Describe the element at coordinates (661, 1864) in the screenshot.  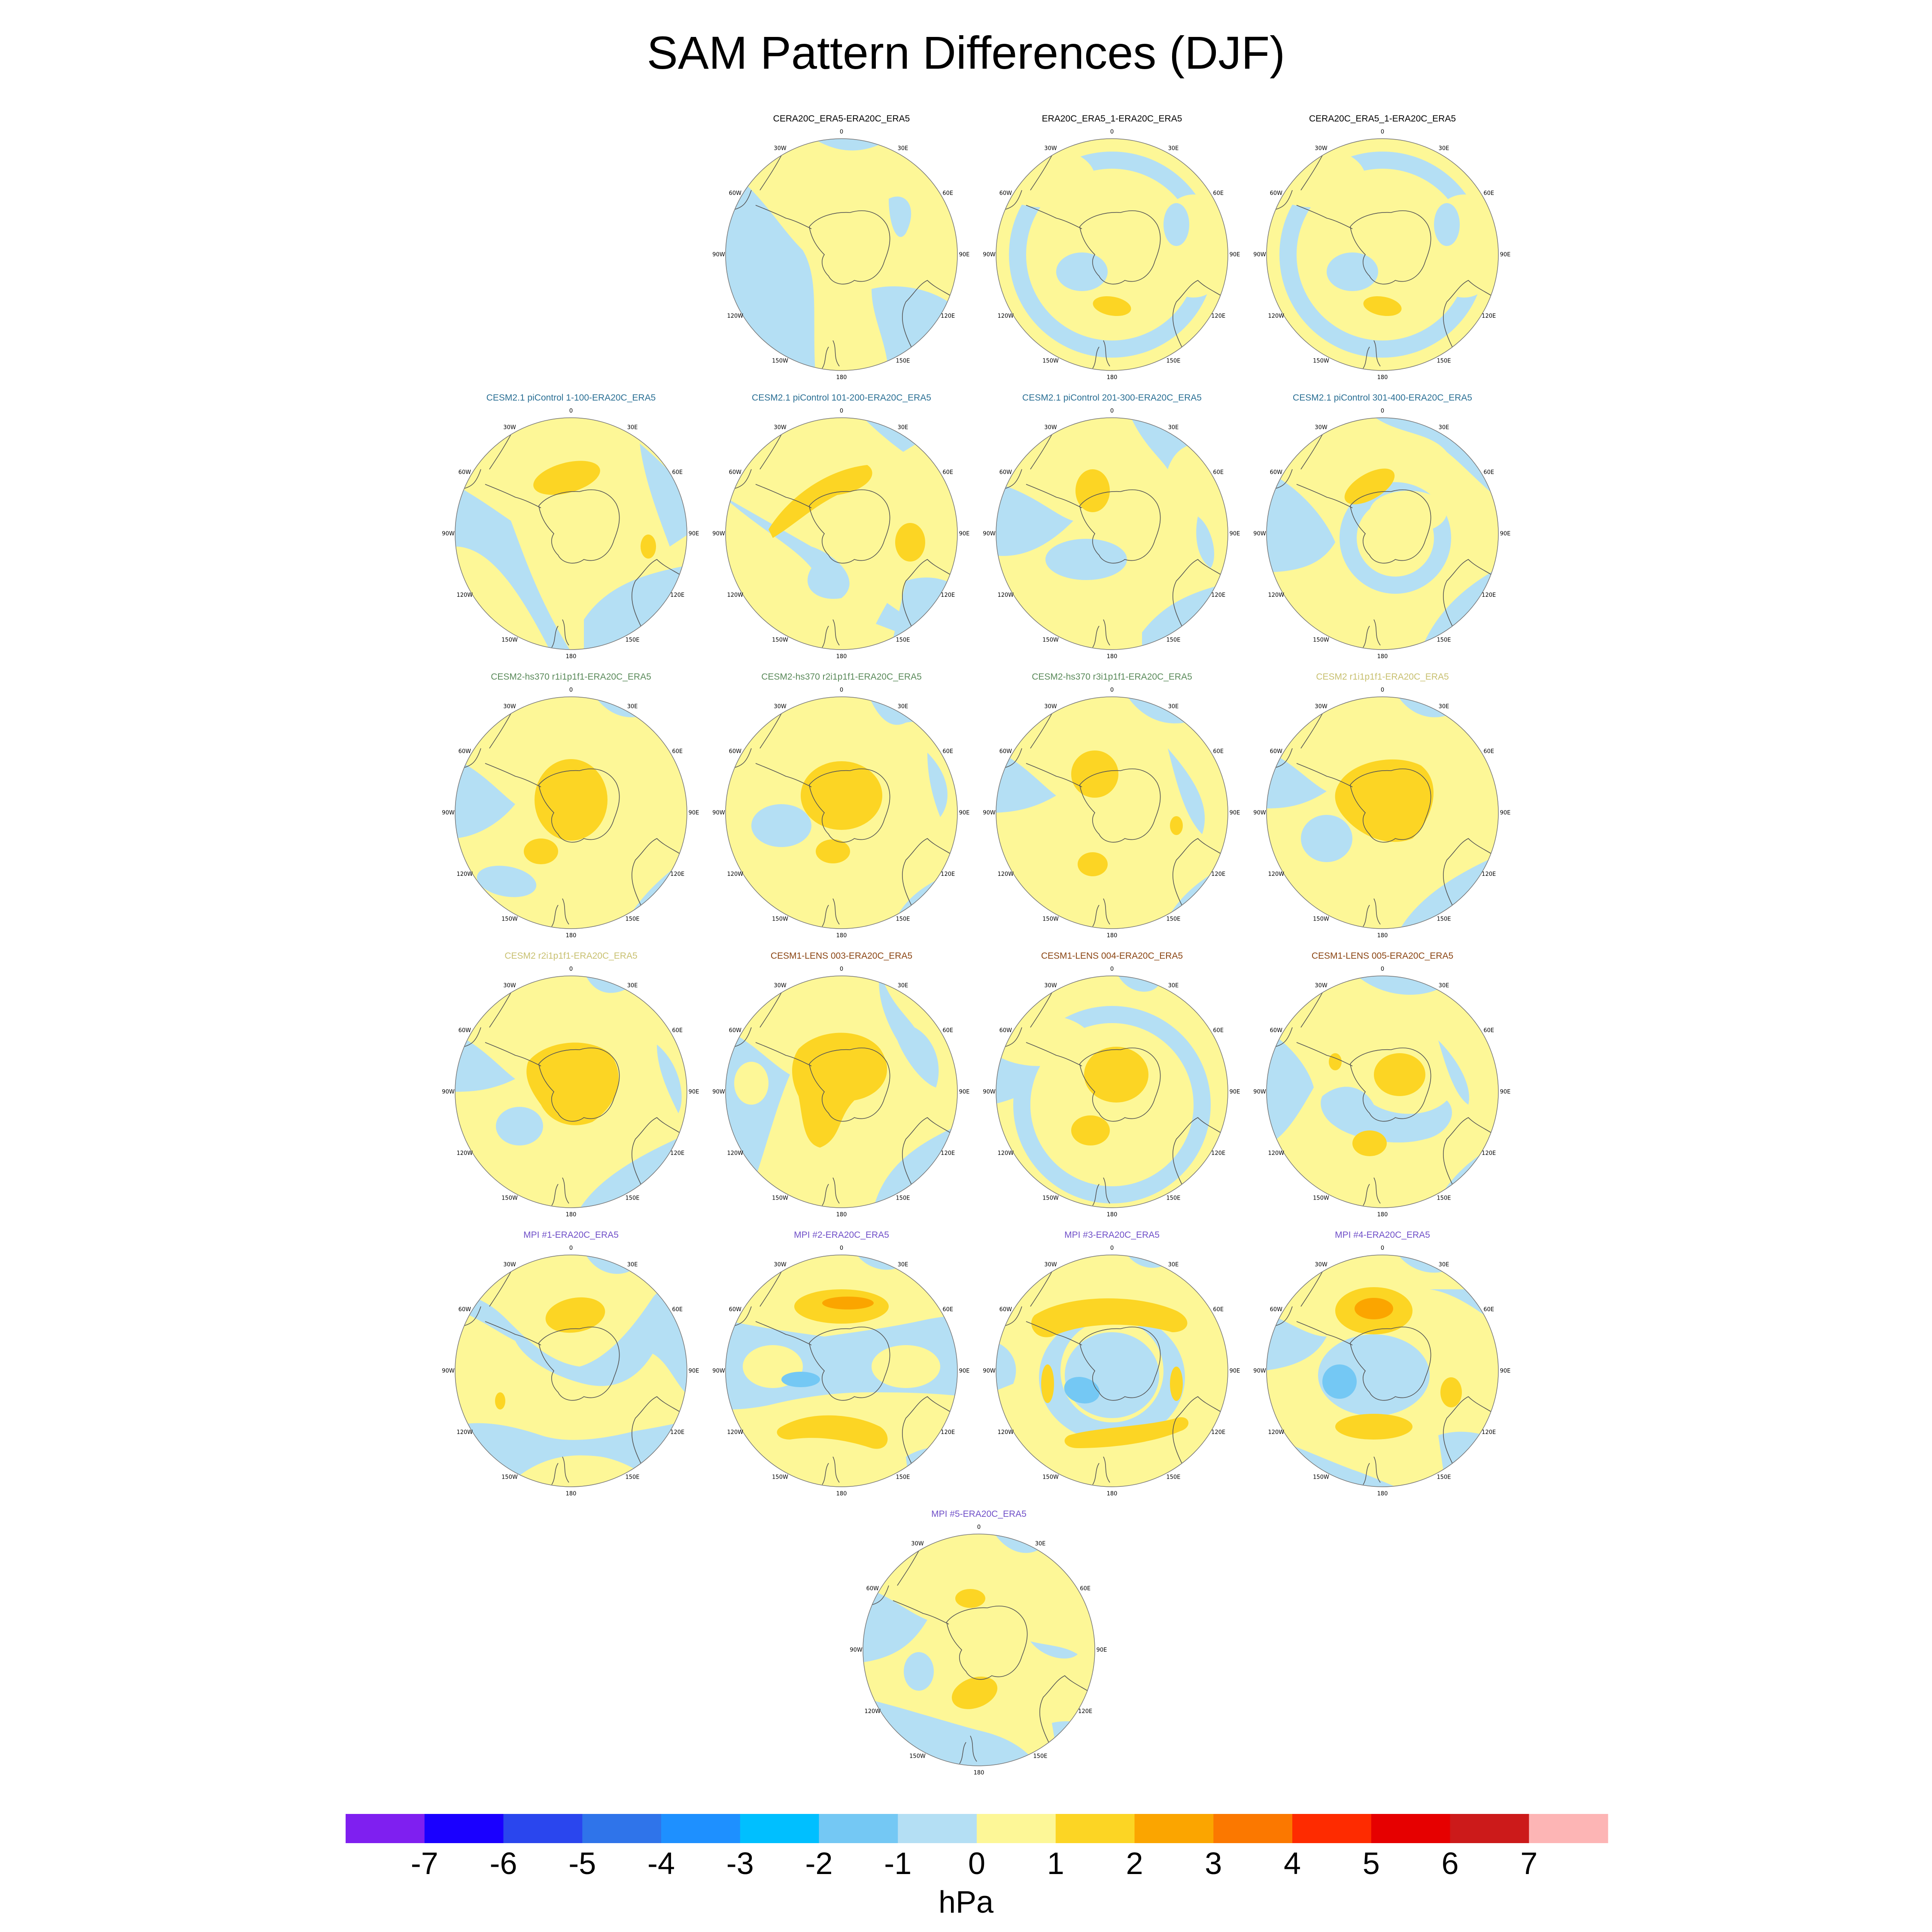
I see `colorbar-tick-label: -4` at that location.